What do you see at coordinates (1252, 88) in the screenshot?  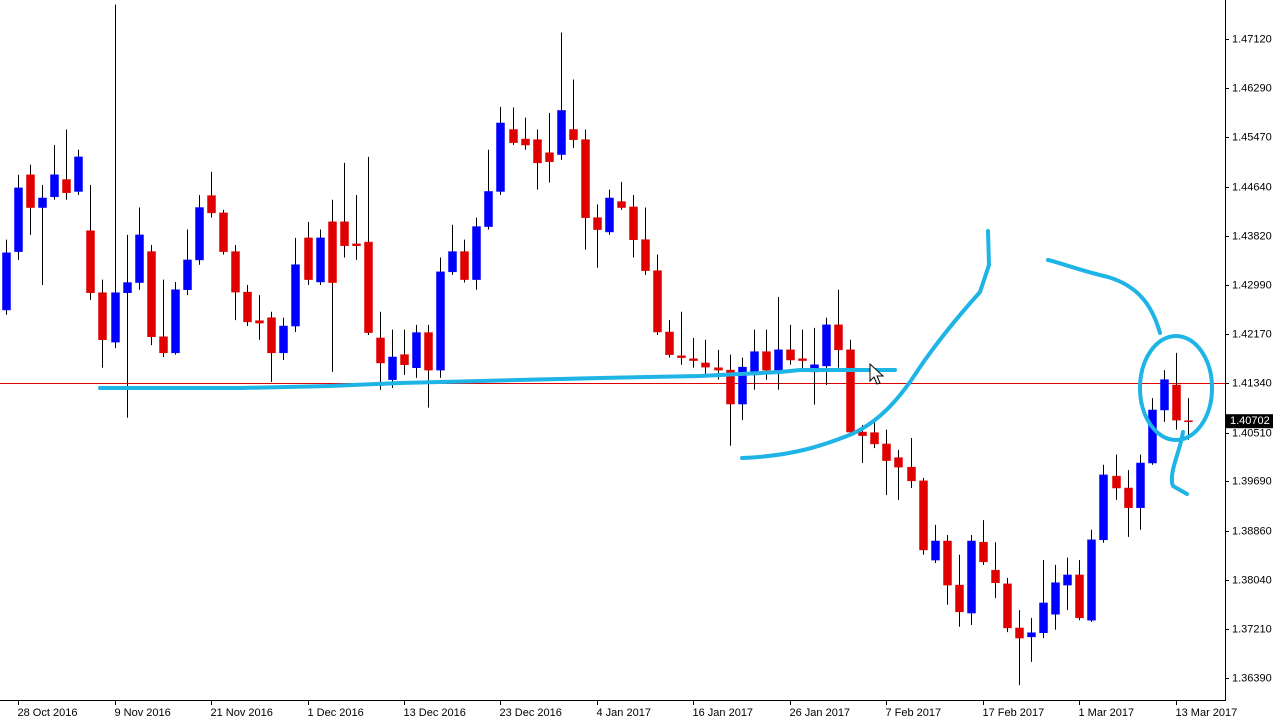 I see `y-tick-label: 1.46290` at bounding box center [1252, 88].